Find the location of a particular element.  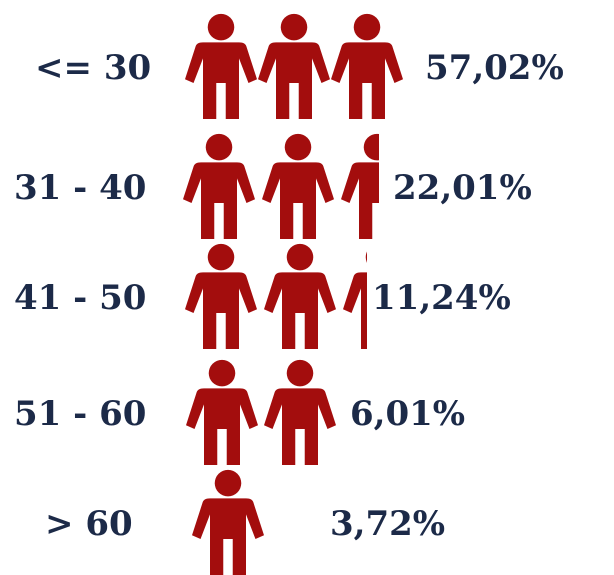

value-label: 57,02% is located at coordinates (494, 68).